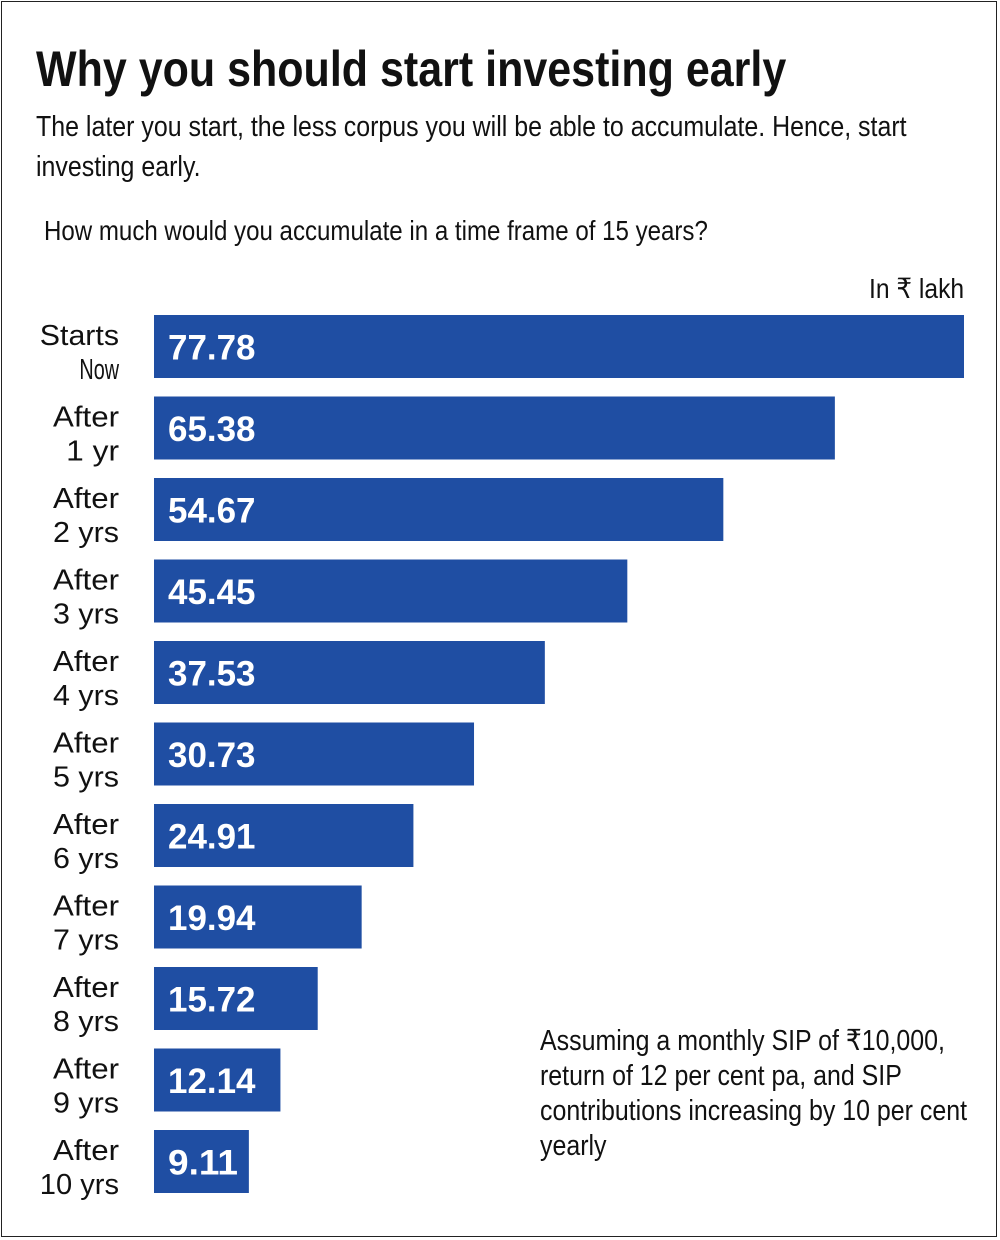  Describe the element at coordinates (86, 696) in the screenshot. I see `category-label: 4 yrs` at that location.